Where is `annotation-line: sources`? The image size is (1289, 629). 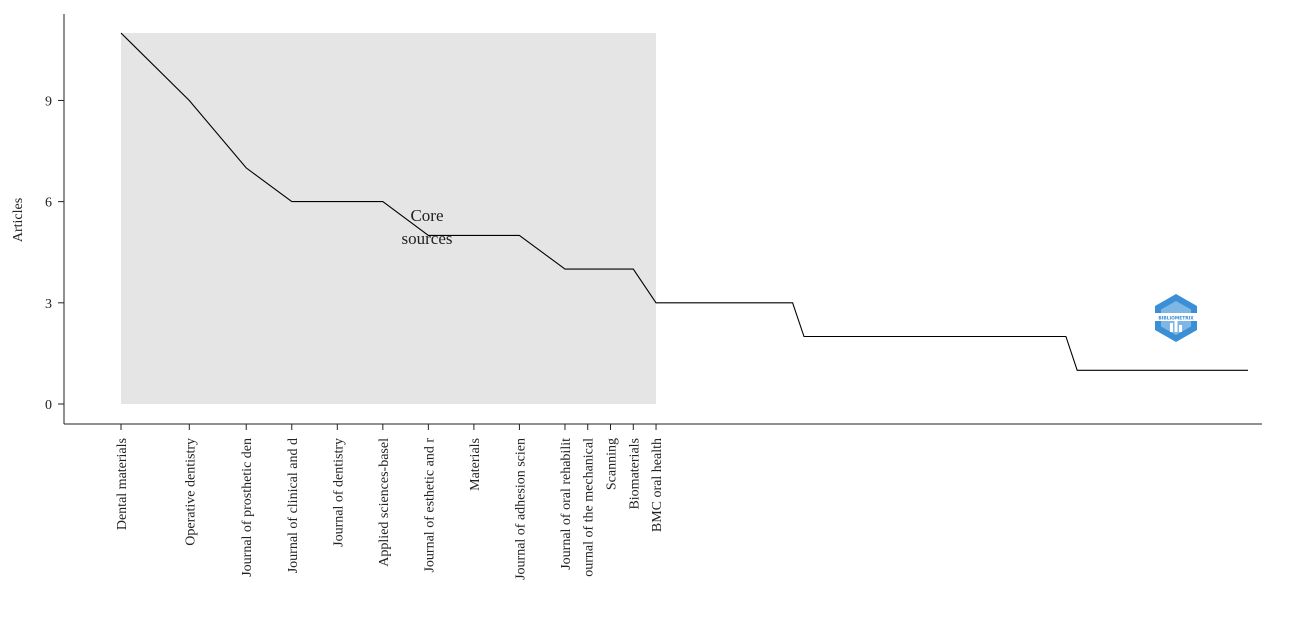 annotation-line: sources is located at coordinates (427, 238).